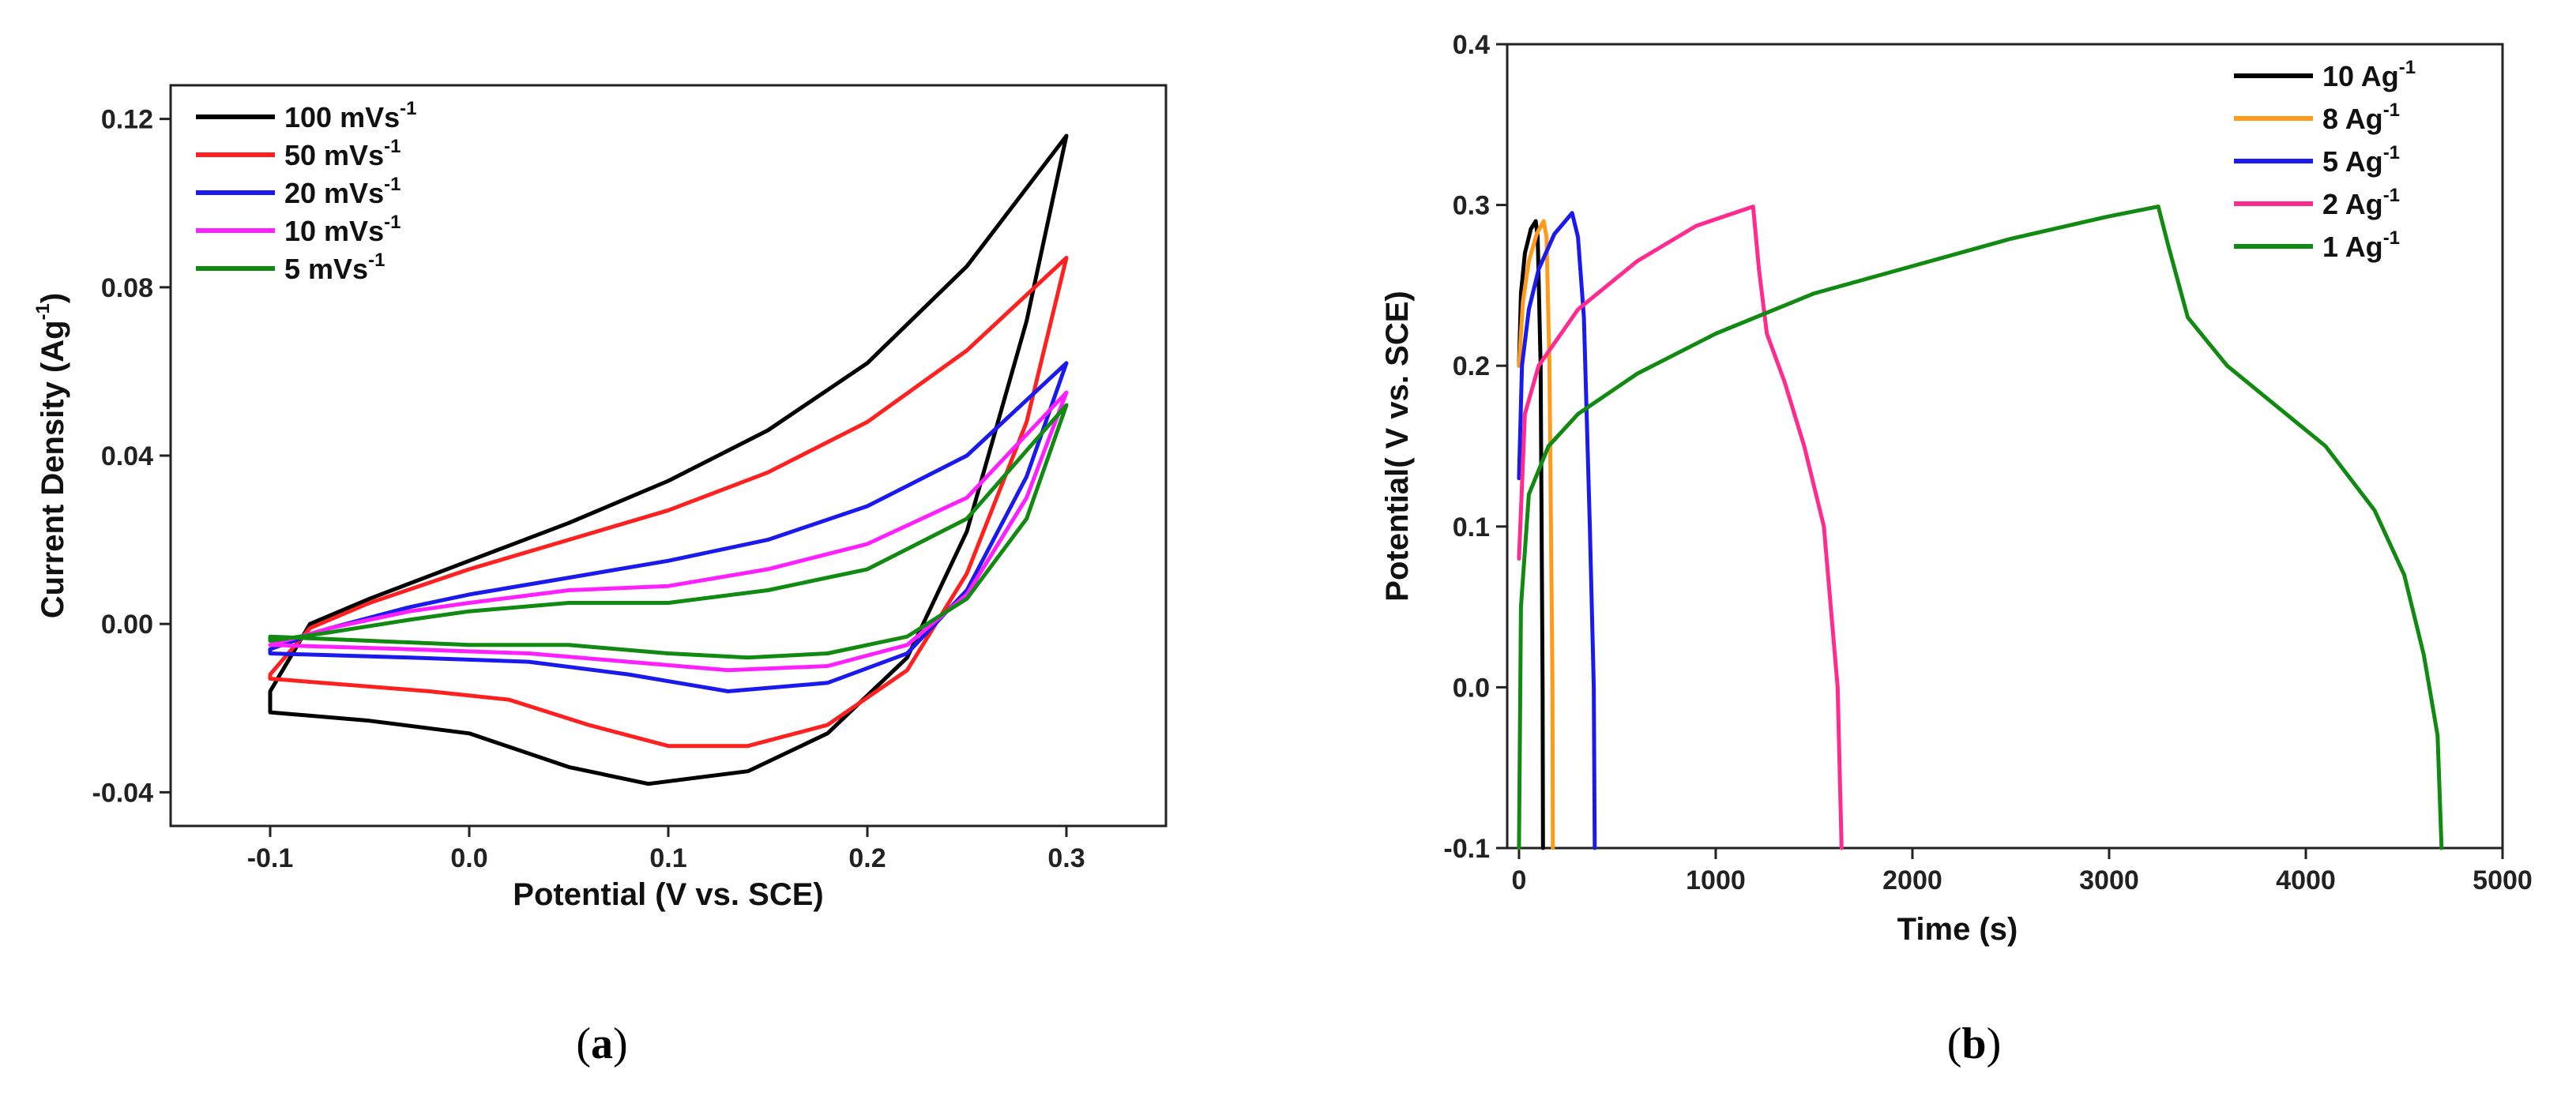  What do you see at coordinates (127, 288) in the screenshot?
I see `y-tick-label: 0.08` at bounding box center [127, 288].